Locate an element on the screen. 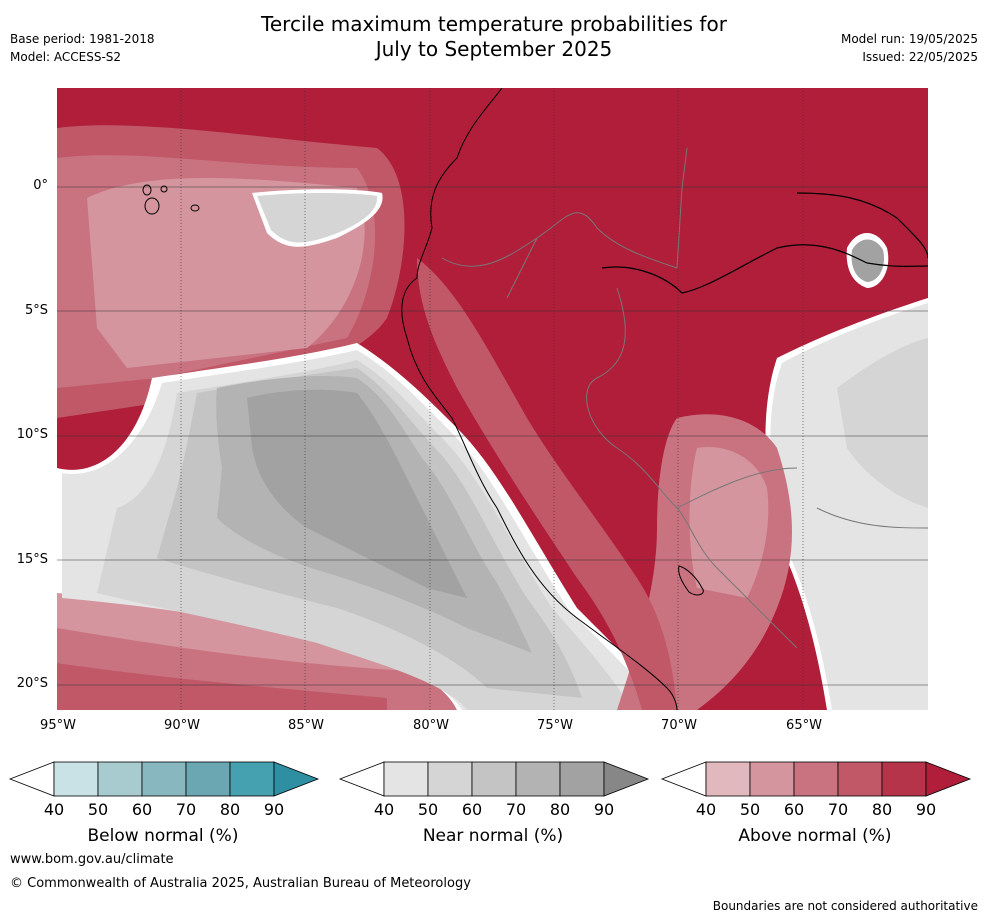  colorbar-above-normal is located at coordinates (816, 779).